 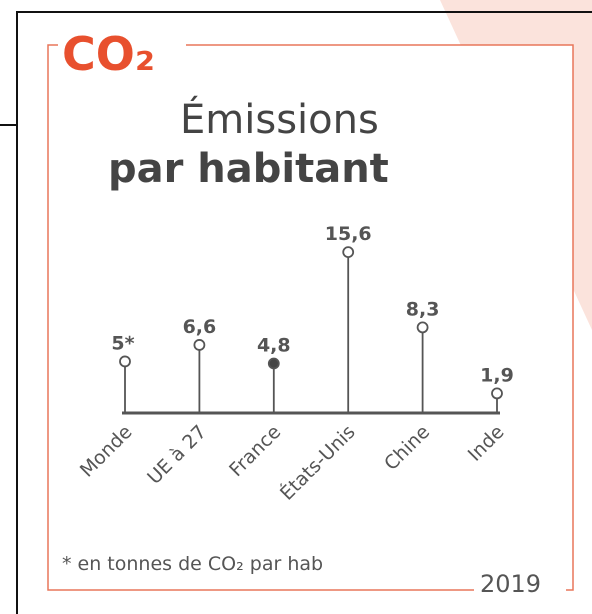 I want to click on year-backdrop, so click(x=520, y=581).